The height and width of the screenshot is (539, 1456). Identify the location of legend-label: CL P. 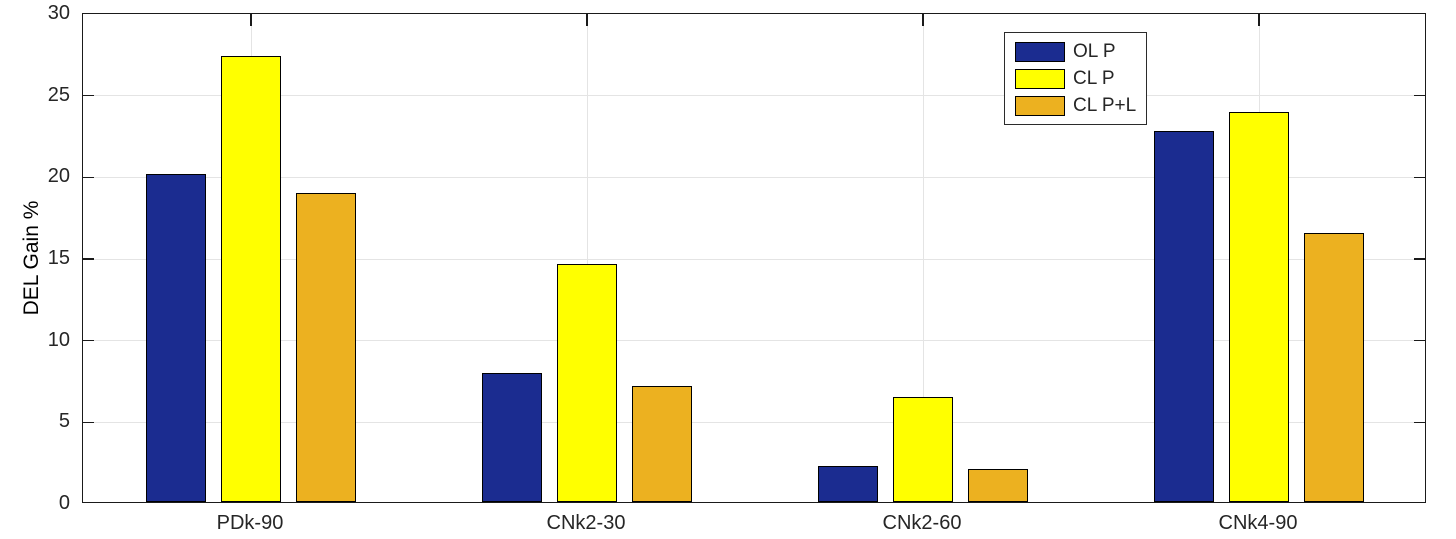
(1094, 78).